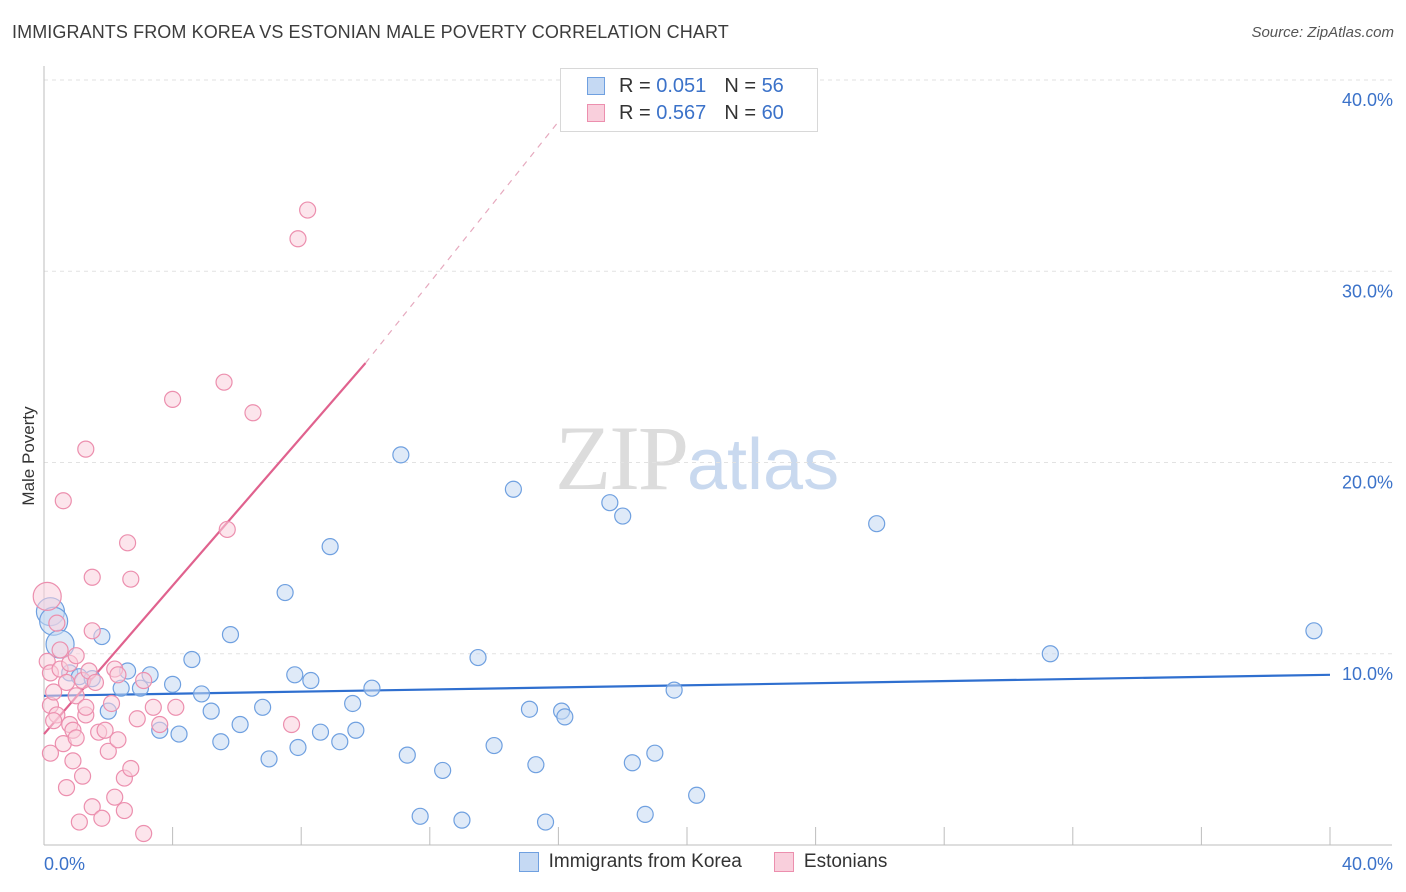 The height and width of the screenshot is (892, 1406). I want to click on stats-legend-row-estonians: R = 0.567 N = 60, so click(685, 113).